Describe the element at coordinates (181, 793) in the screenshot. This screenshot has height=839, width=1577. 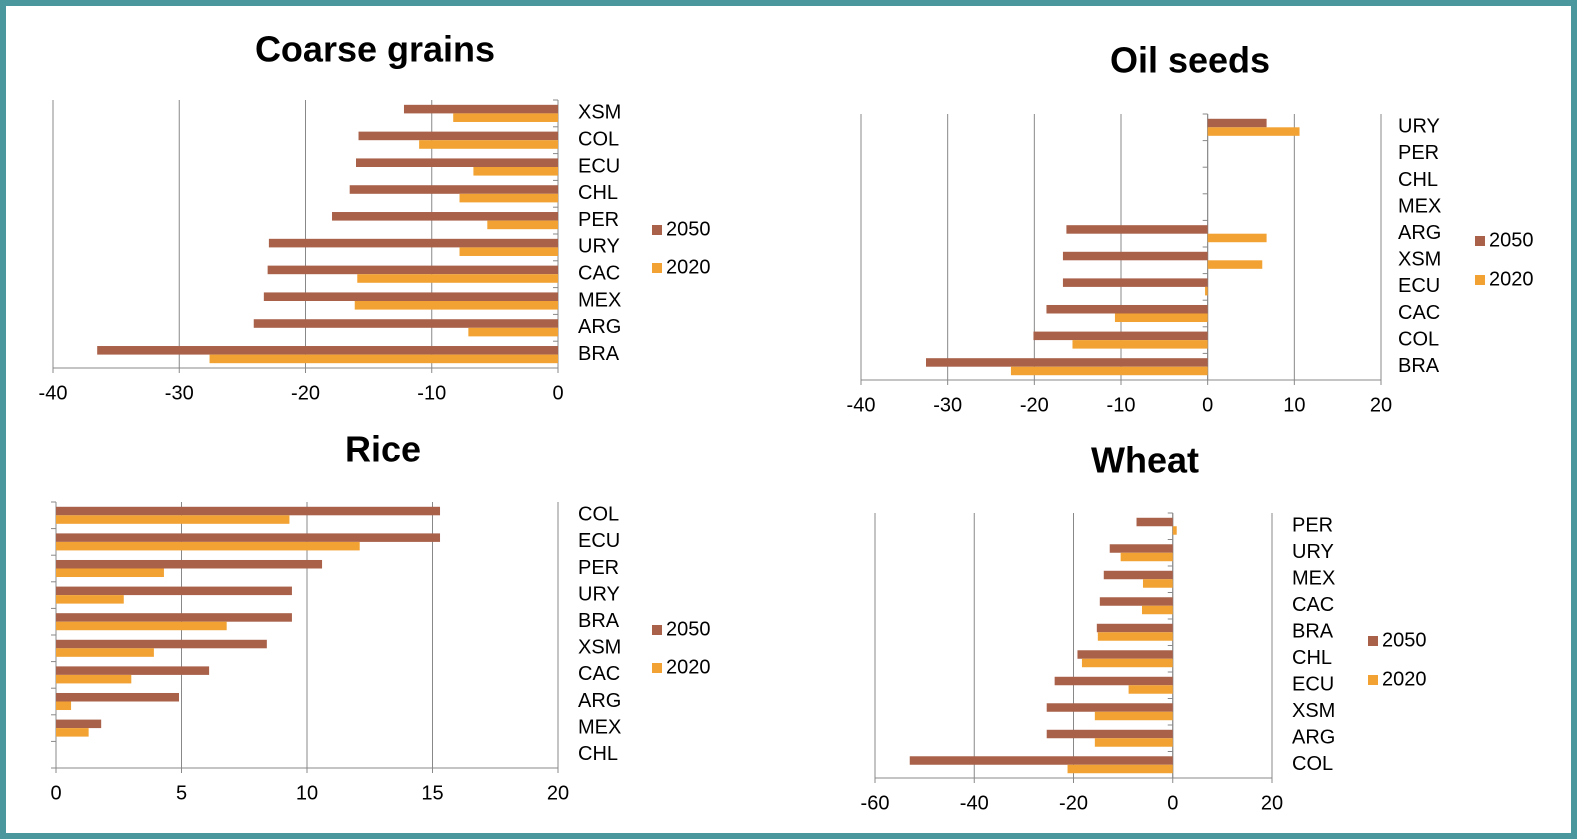
I see `x-tick-label: 5` at that location.